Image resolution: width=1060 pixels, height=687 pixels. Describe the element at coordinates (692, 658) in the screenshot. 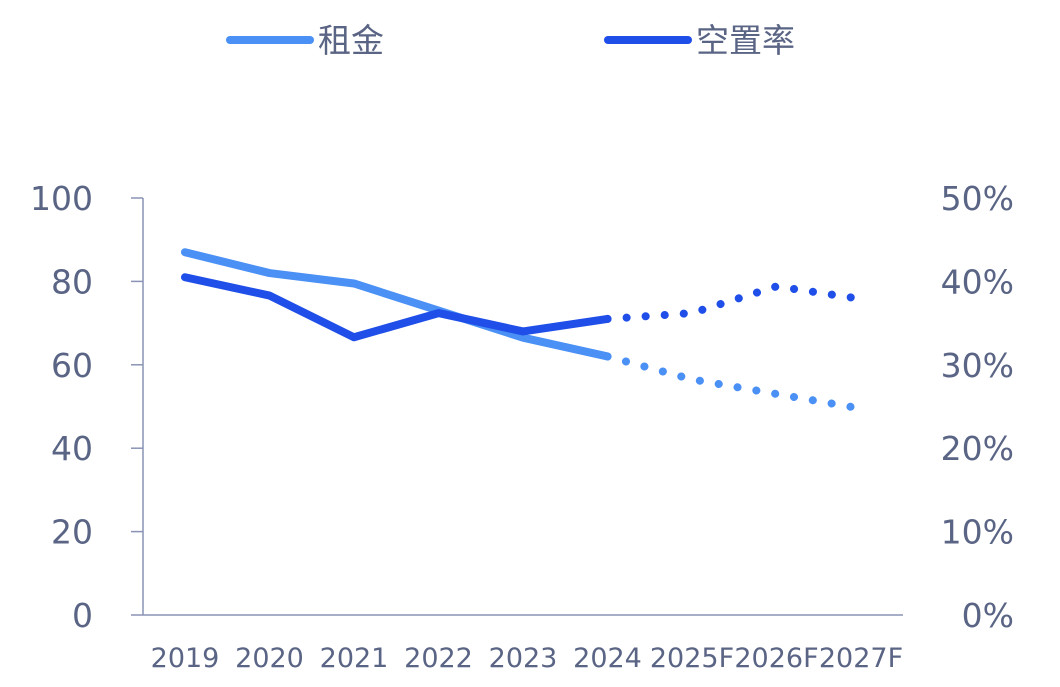

I see `x-tick-label: 2025F` at that location.